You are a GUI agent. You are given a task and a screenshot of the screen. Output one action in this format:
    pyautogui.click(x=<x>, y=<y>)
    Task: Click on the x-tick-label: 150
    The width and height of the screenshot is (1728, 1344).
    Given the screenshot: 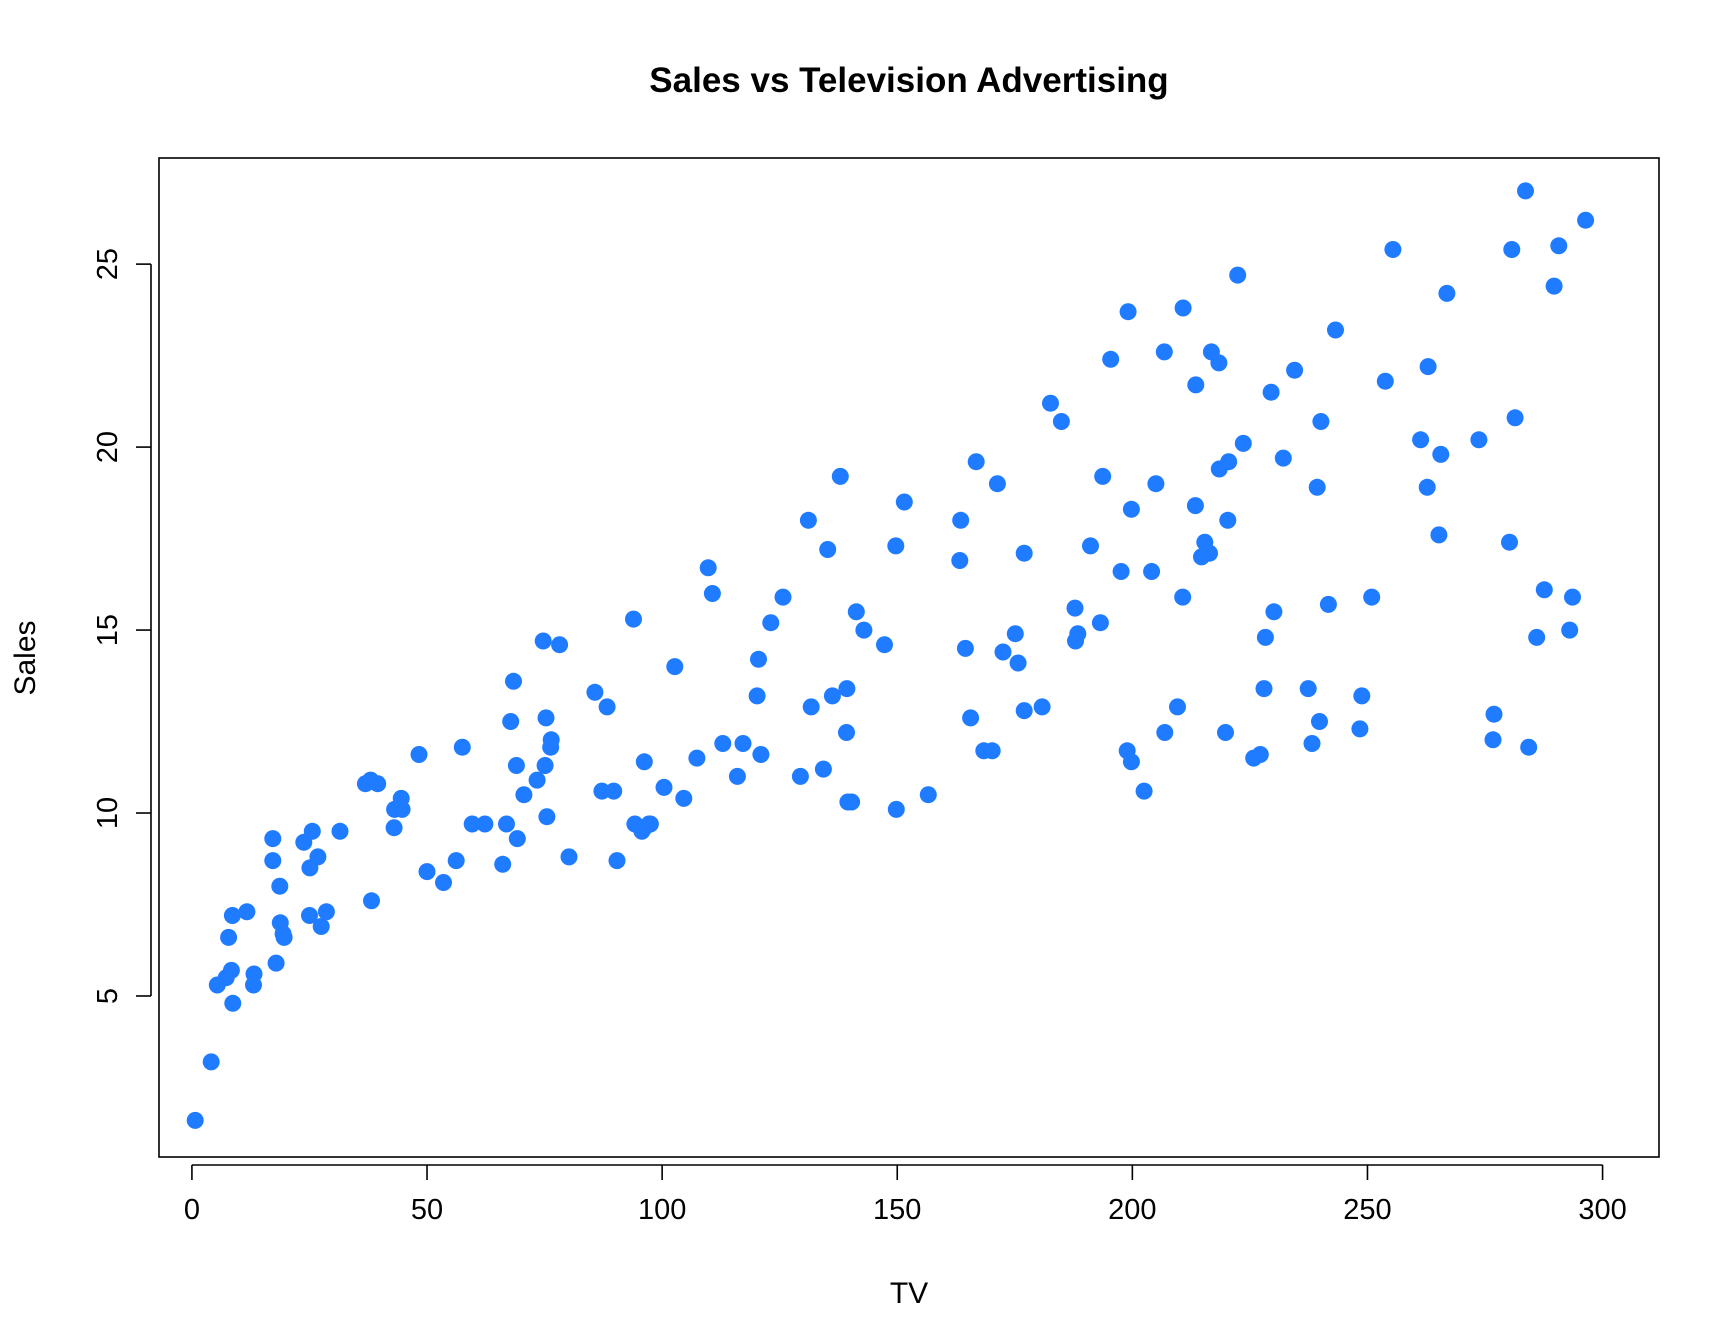 What is the action you would take?
    pyautogui.click(x=897, y=1210)
    